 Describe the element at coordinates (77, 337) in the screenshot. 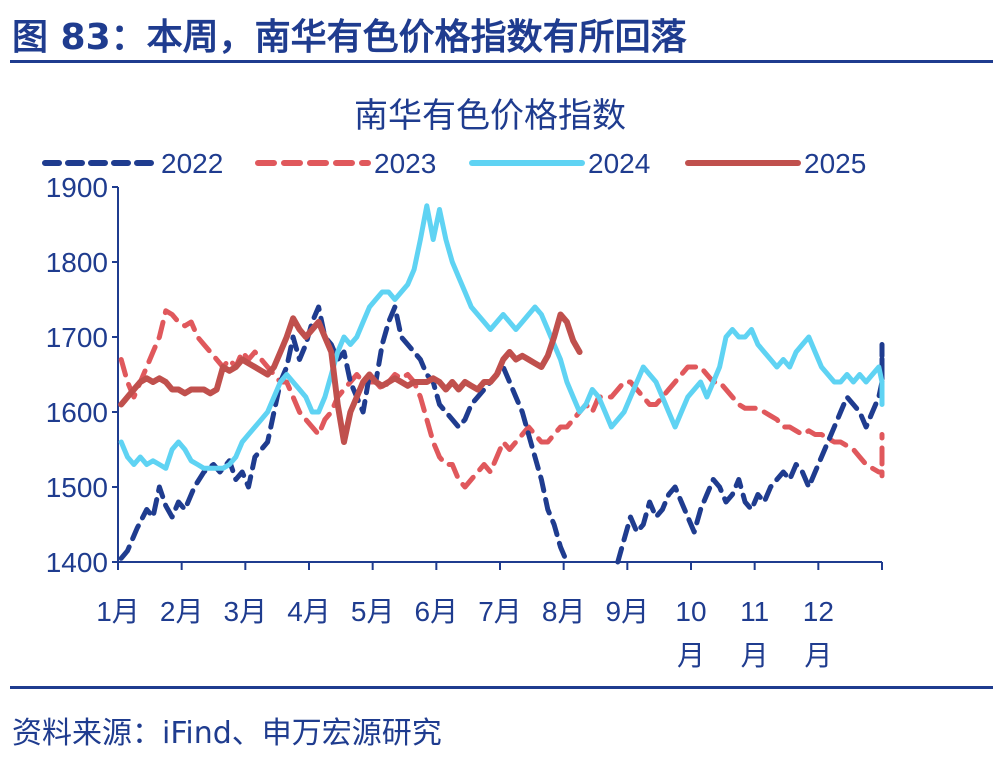

I see `y-tick-label: 1700` at that location.